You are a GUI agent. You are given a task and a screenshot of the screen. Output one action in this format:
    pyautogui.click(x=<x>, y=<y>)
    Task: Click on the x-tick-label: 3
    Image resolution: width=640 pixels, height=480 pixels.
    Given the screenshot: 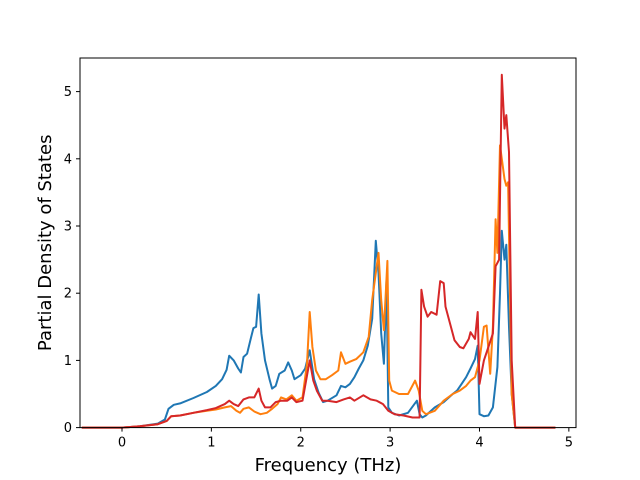 What is the action you would take?
    pyautogui.click(x=390, y=443)
    